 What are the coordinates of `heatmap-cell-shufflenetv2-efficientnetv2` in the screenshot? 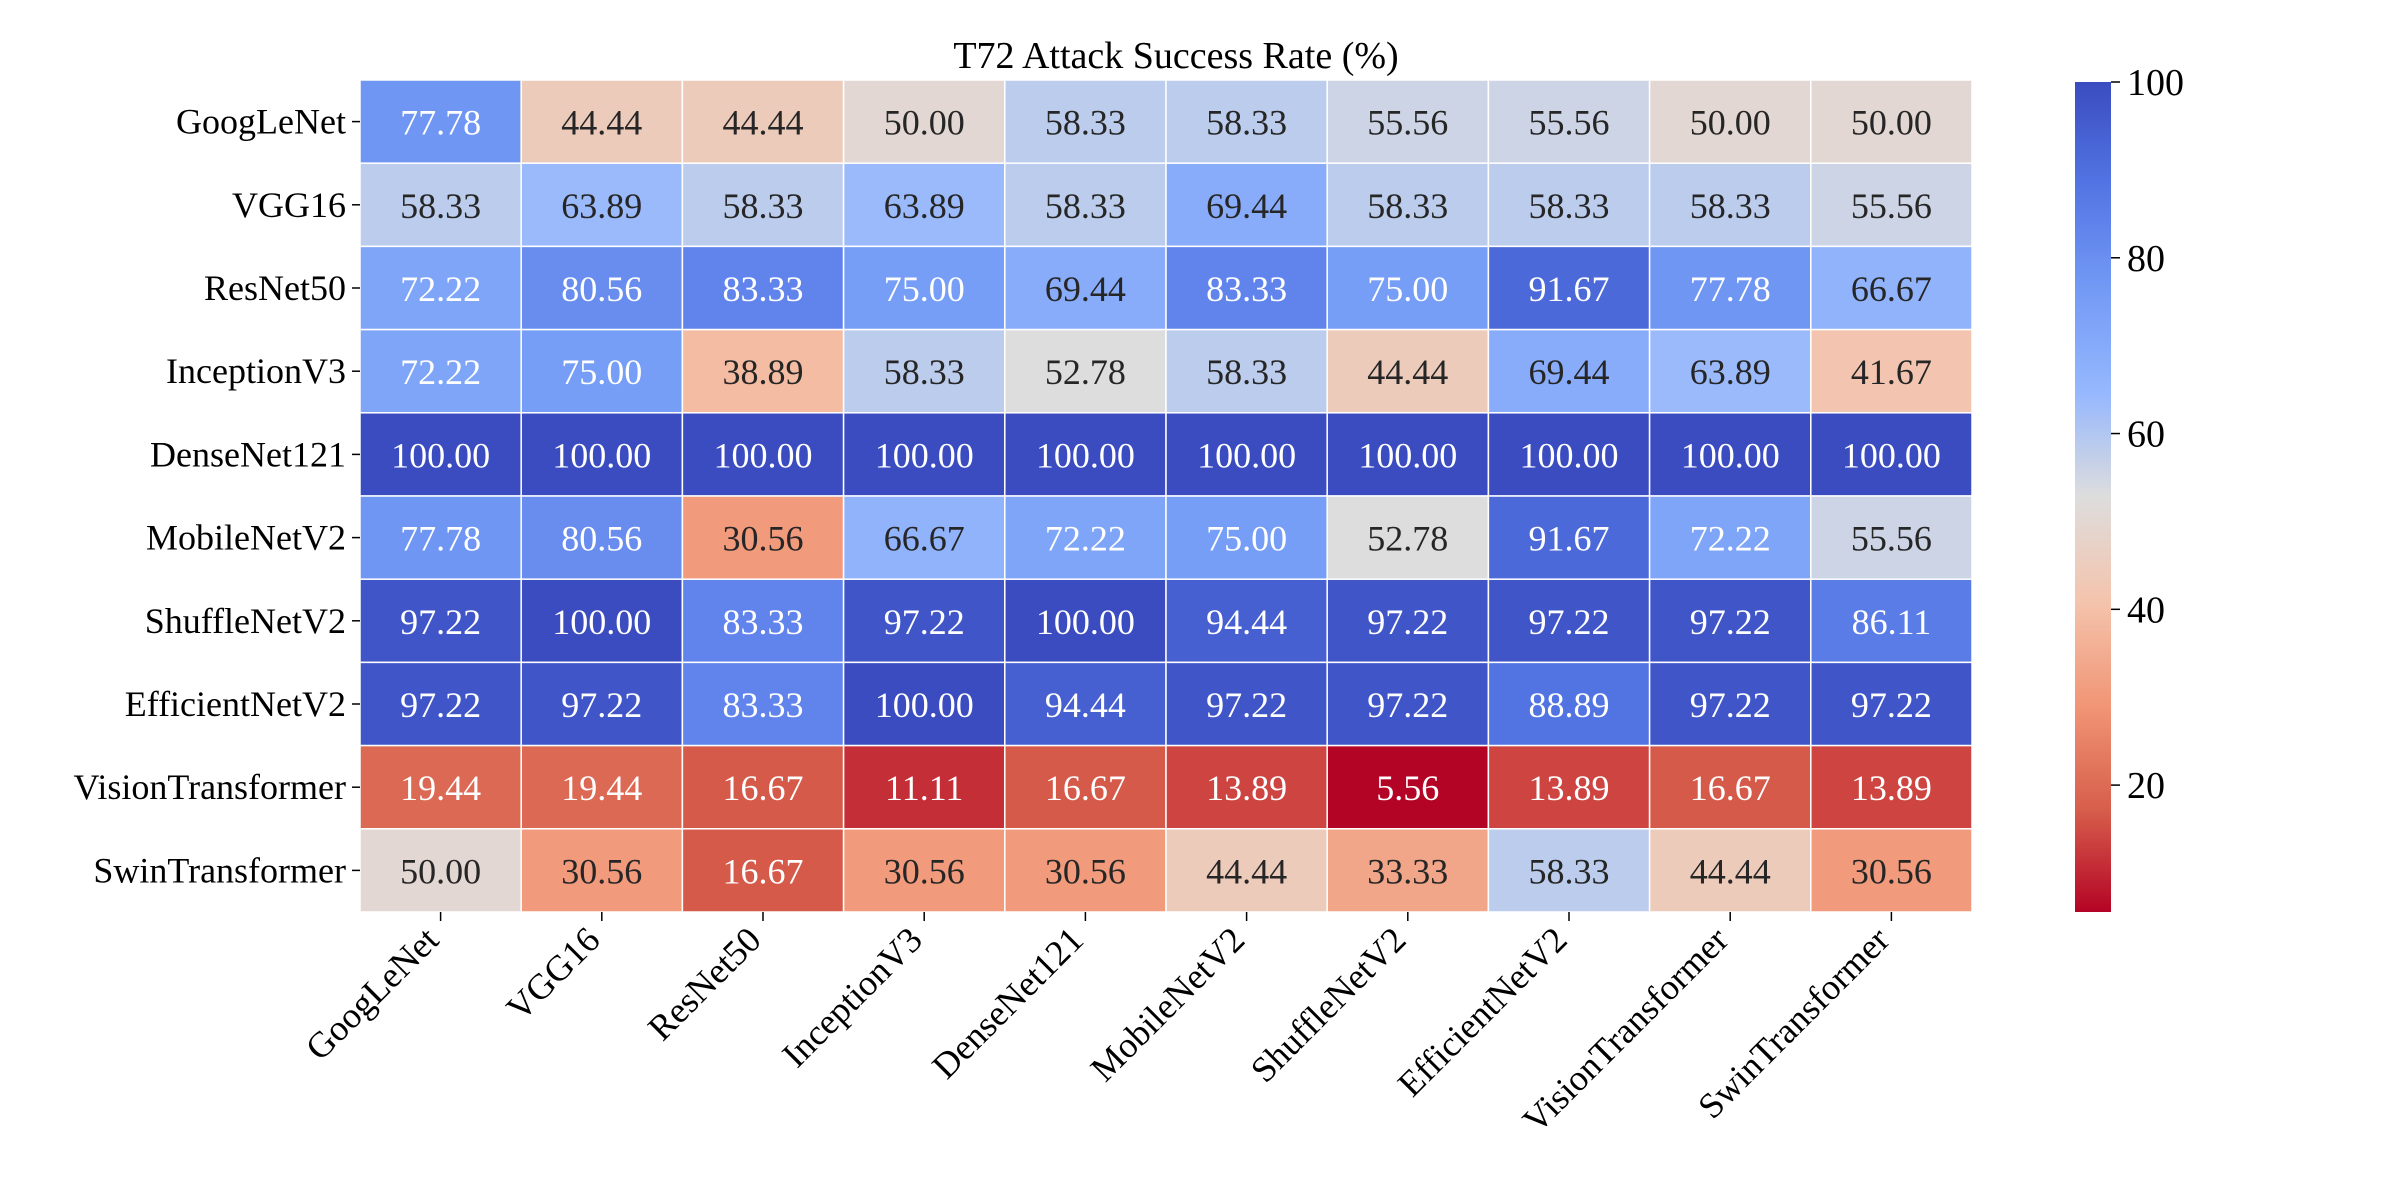 It's located at (1569, 621).